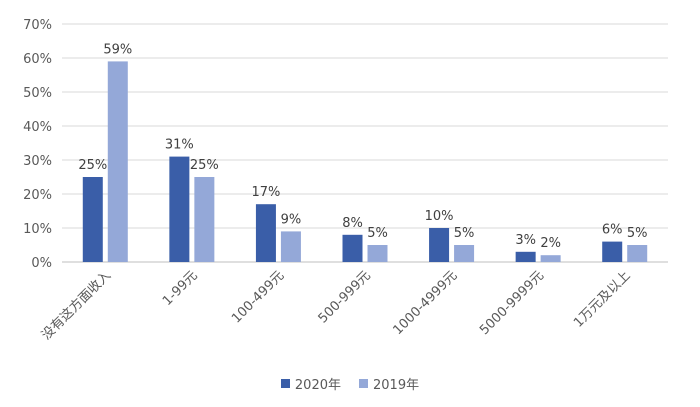  What do you see at coordinates (345, 297) in the screenshot?
I see `category-label: 500-999元` at bounding box center [345, 297].